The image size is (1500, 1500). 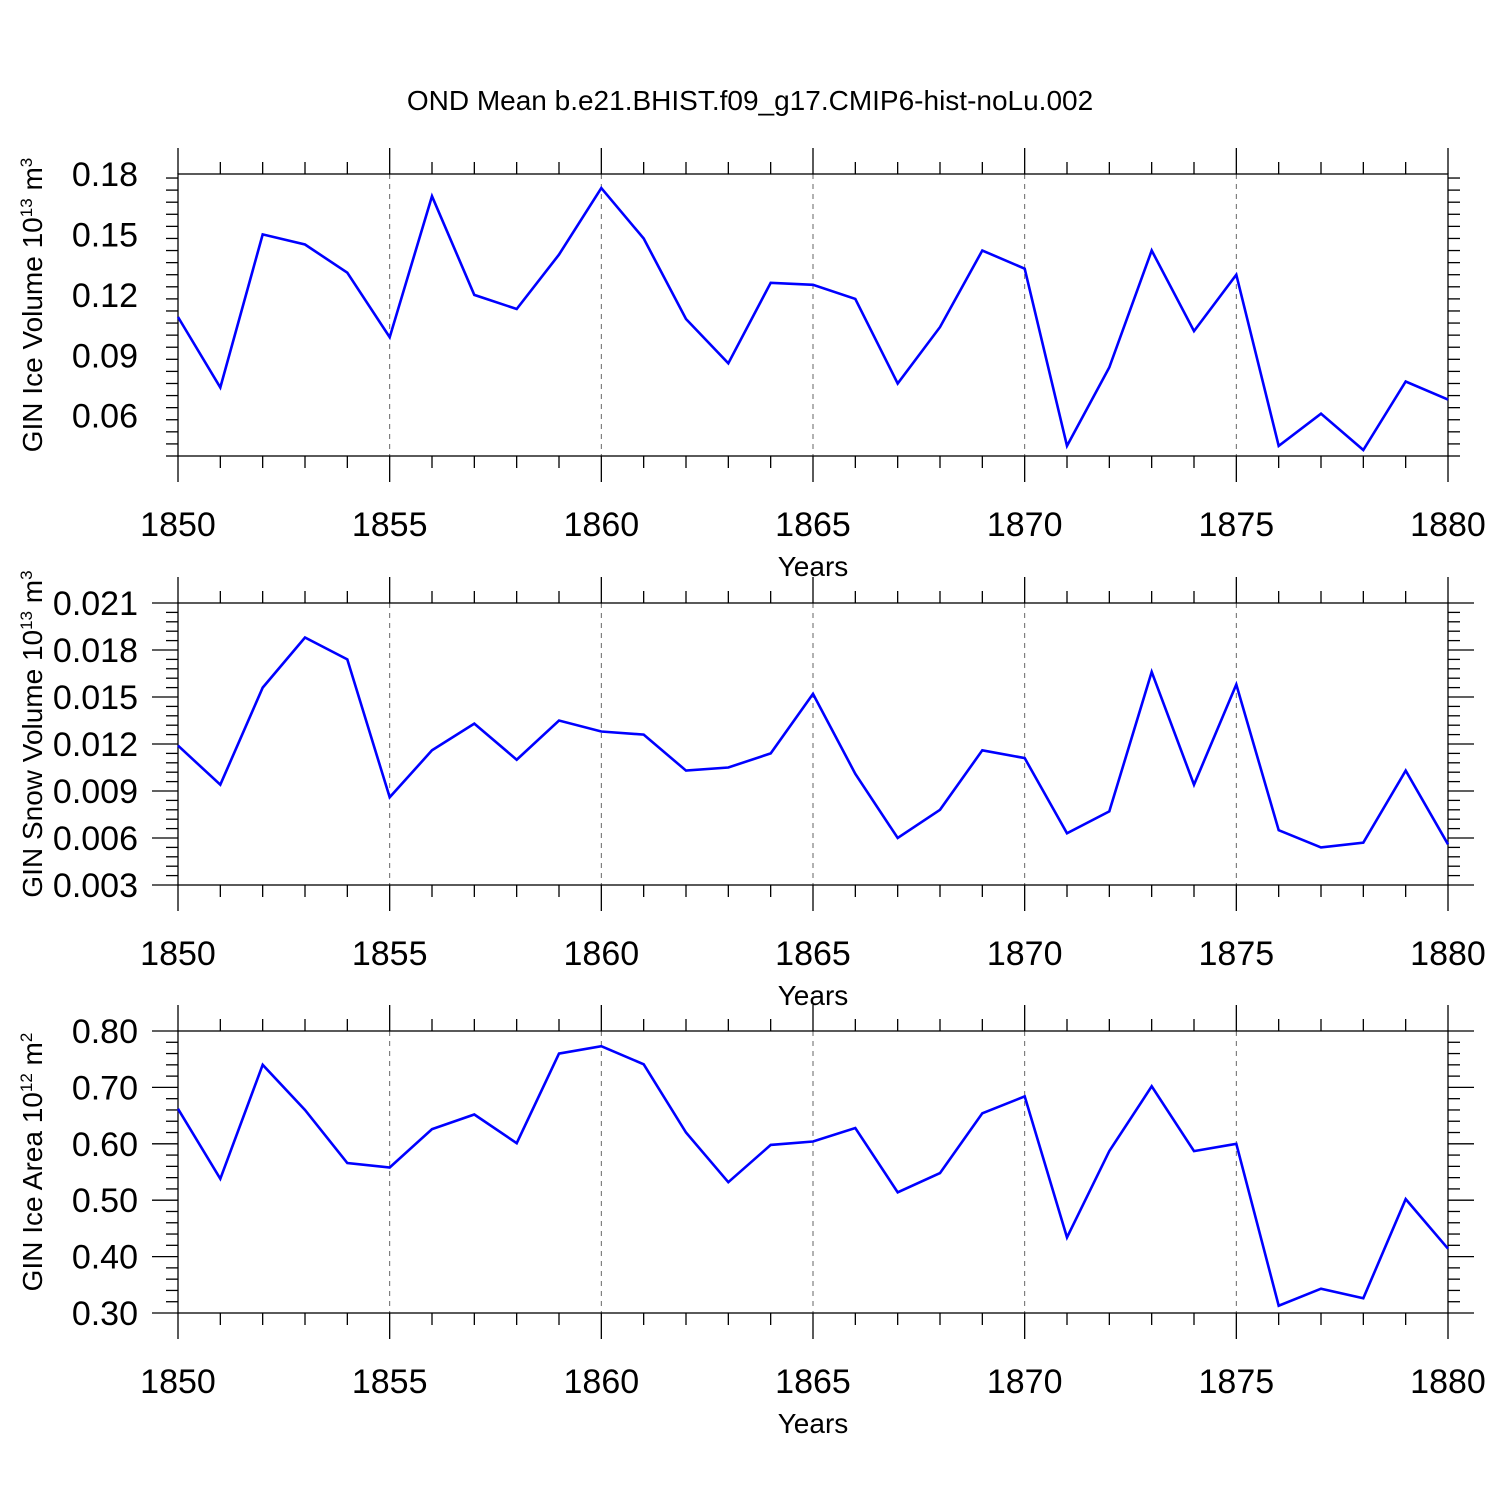 I want to click on y-axis-label-text: GIN Ice Volume 10, so click(x=32, y=334).